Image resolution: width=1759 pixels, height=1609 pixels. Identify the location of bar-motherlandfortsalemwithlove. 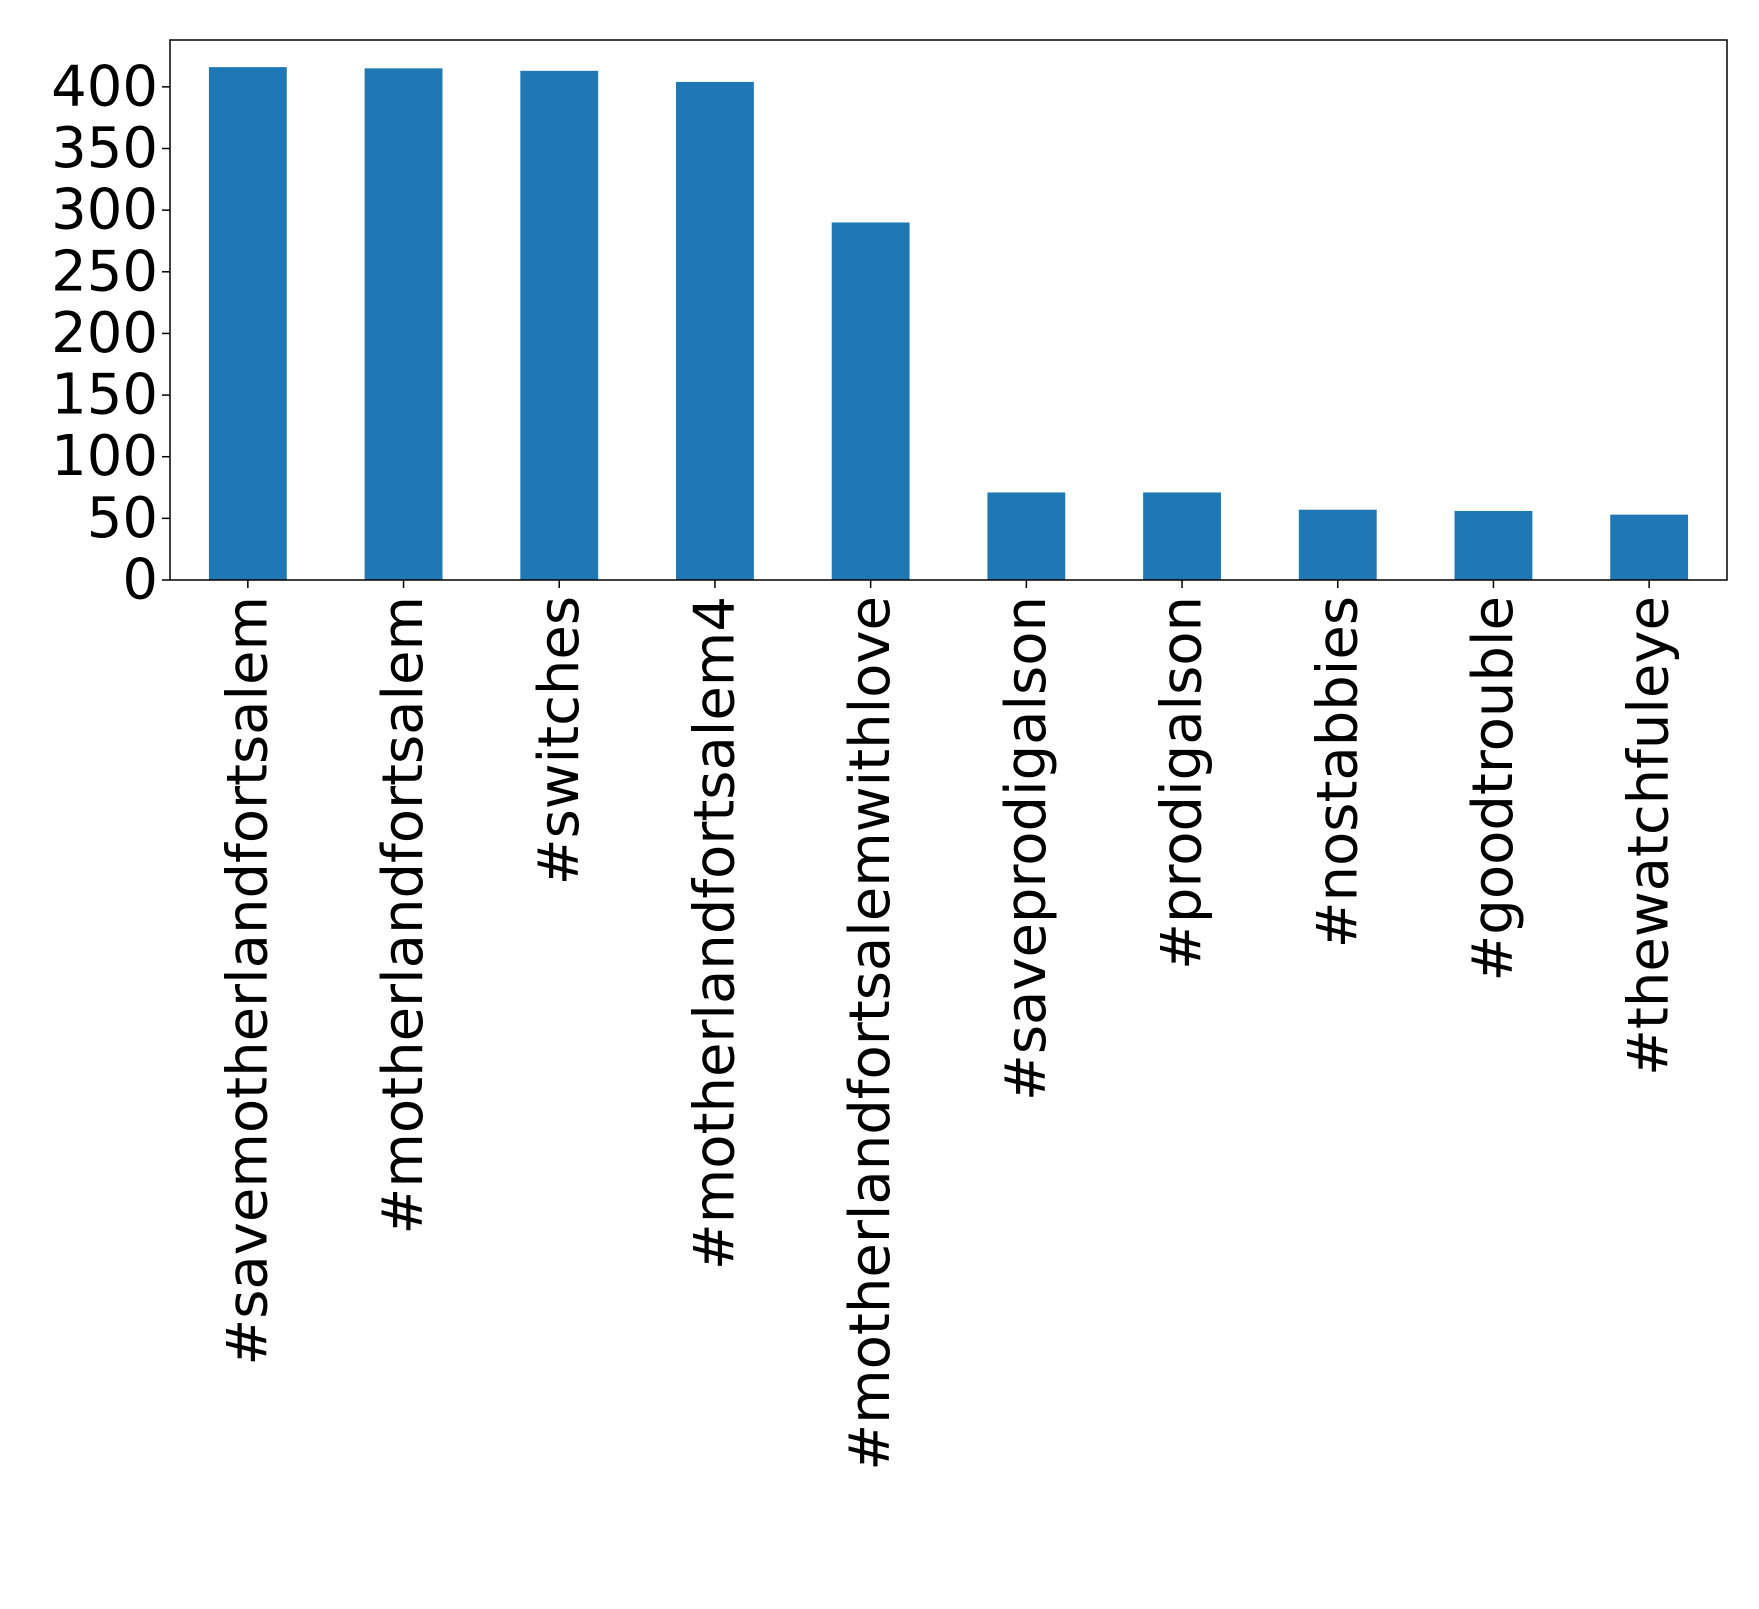
(870, 401).